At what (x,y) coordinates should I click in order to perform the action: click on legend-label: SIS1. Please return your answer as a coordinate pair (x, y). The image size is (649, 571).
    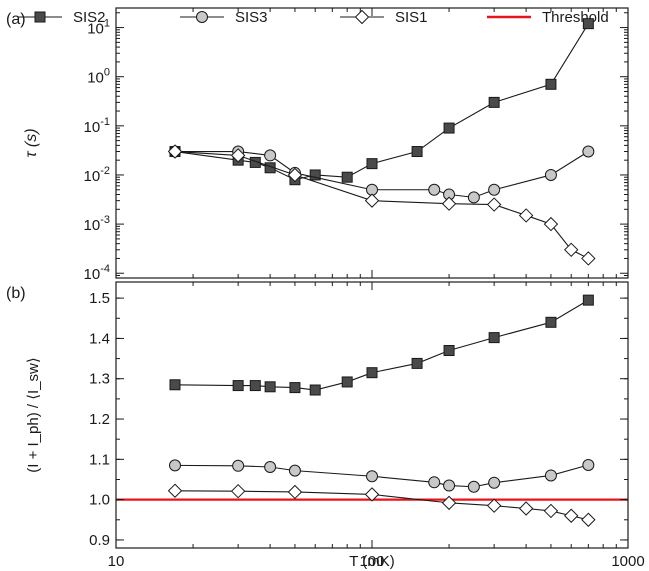
    Looking at the image, I should click on (411, 17).